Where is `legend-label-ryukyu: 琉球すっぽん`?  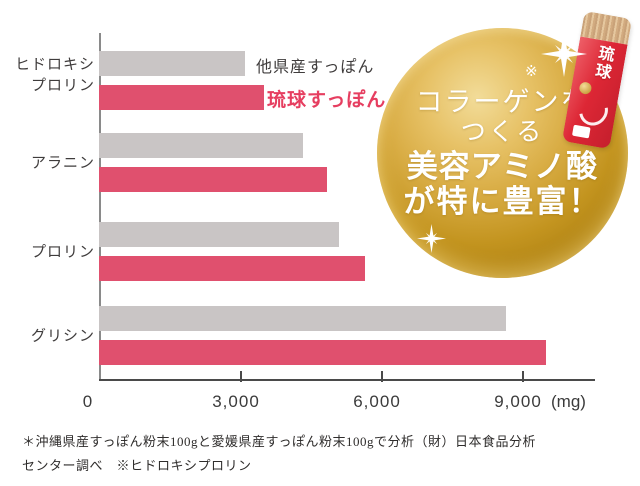 legend-label-ryukyu: 琉球すっぽん is located at coordinates (327, 100).